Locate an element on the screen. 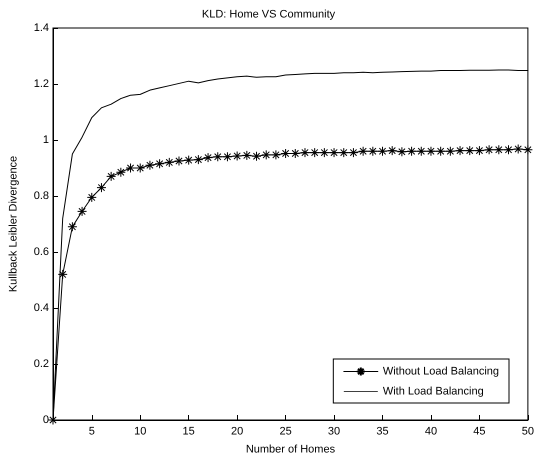  y-tick-label: 0.8 is located at coordinates (41, 196).